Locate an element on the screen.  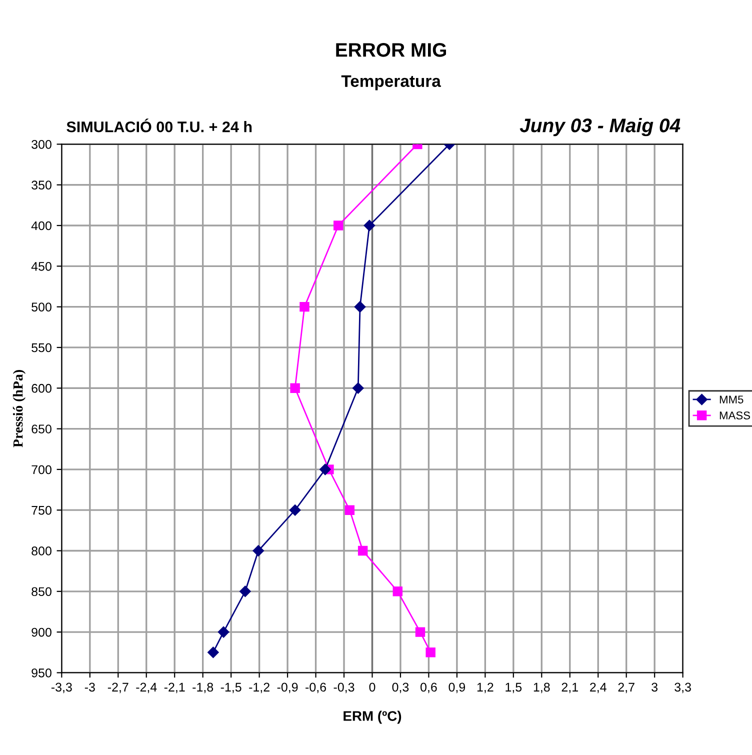
y-tick-label: 700 is located at coordinates (42, 469).